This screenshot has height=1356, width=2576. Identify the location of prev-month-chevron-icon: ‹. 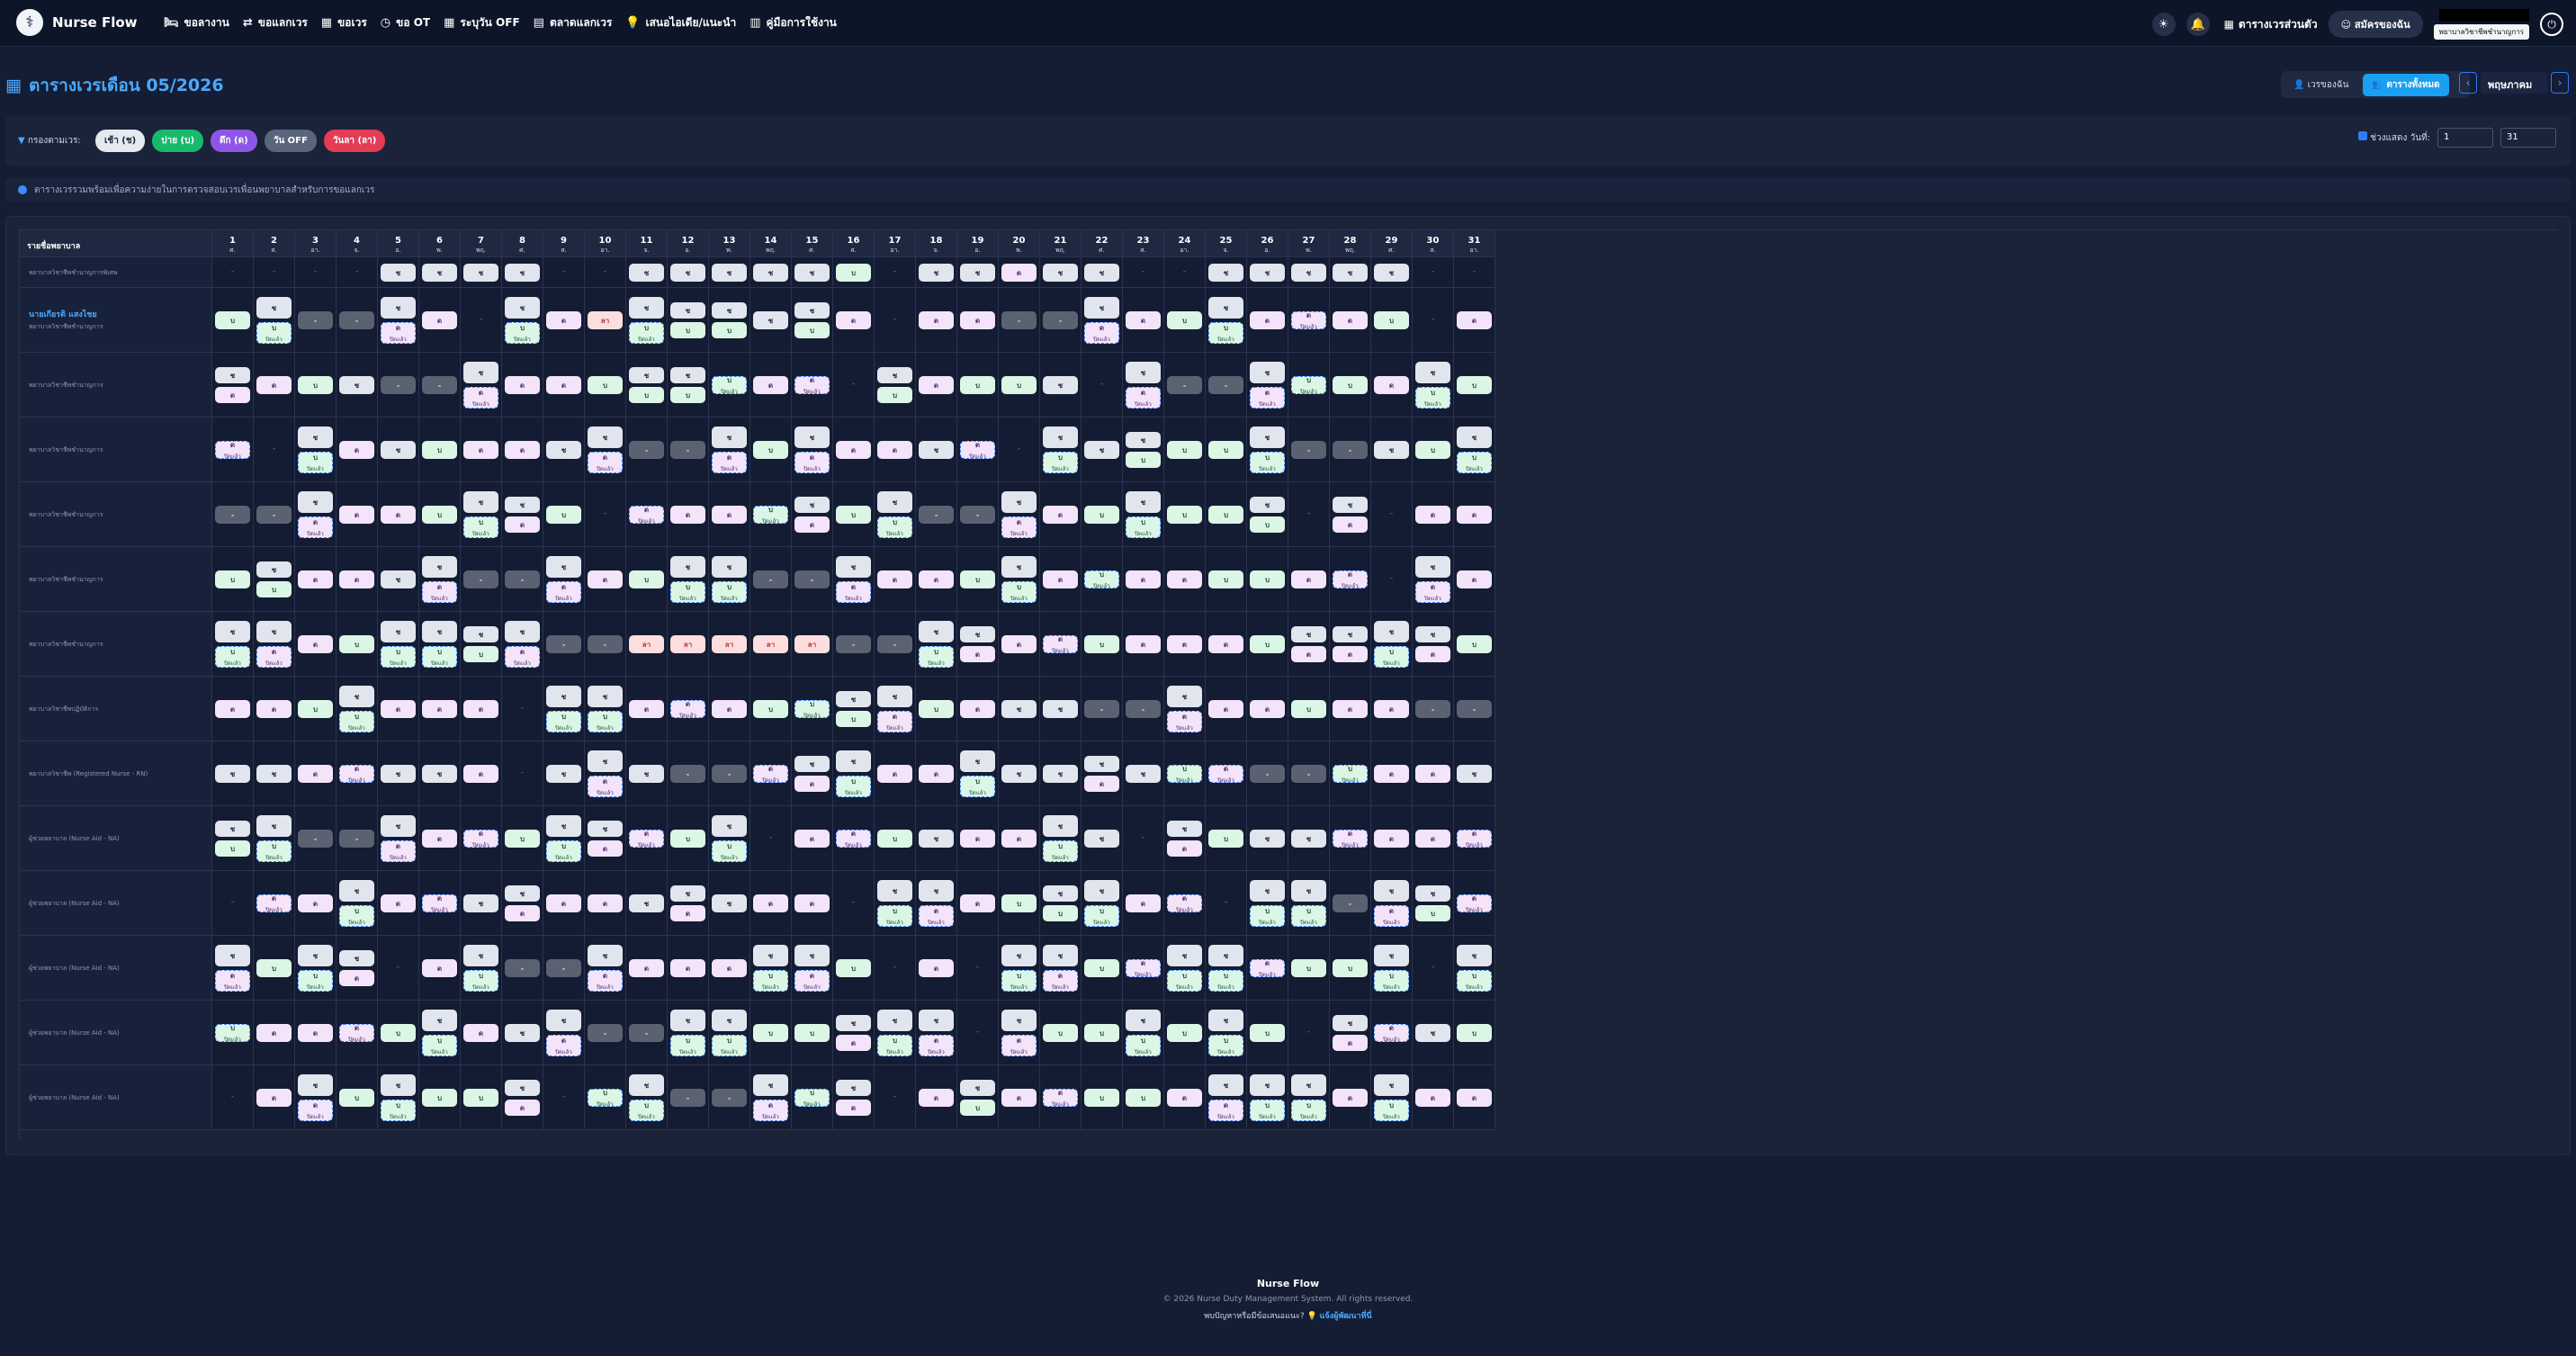
(2468, 83).